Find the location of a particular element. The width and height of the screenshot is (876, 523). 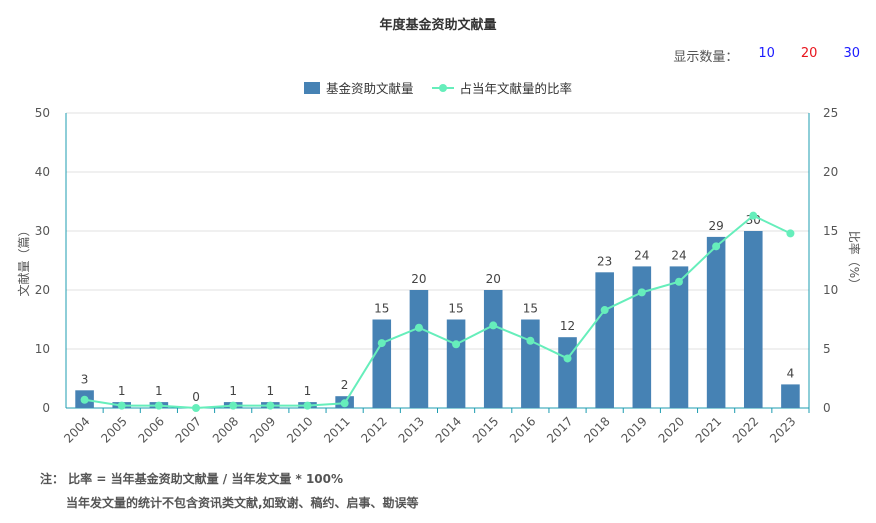

x-tick-label: 2005 is located at coordinates (113, 429).